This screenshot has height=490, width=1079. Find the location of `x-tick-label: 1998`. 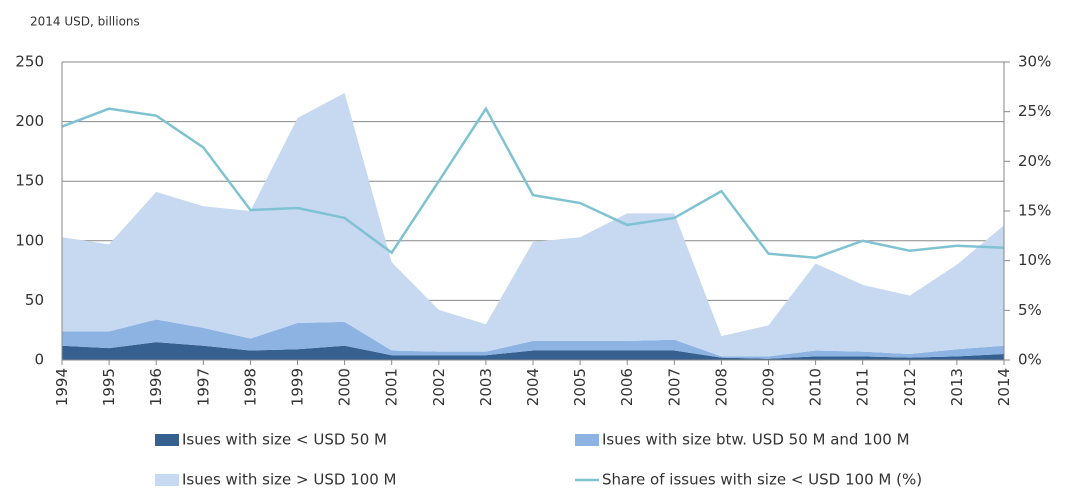

x-tick-label: 1998 is located at coordinates (250, 387).